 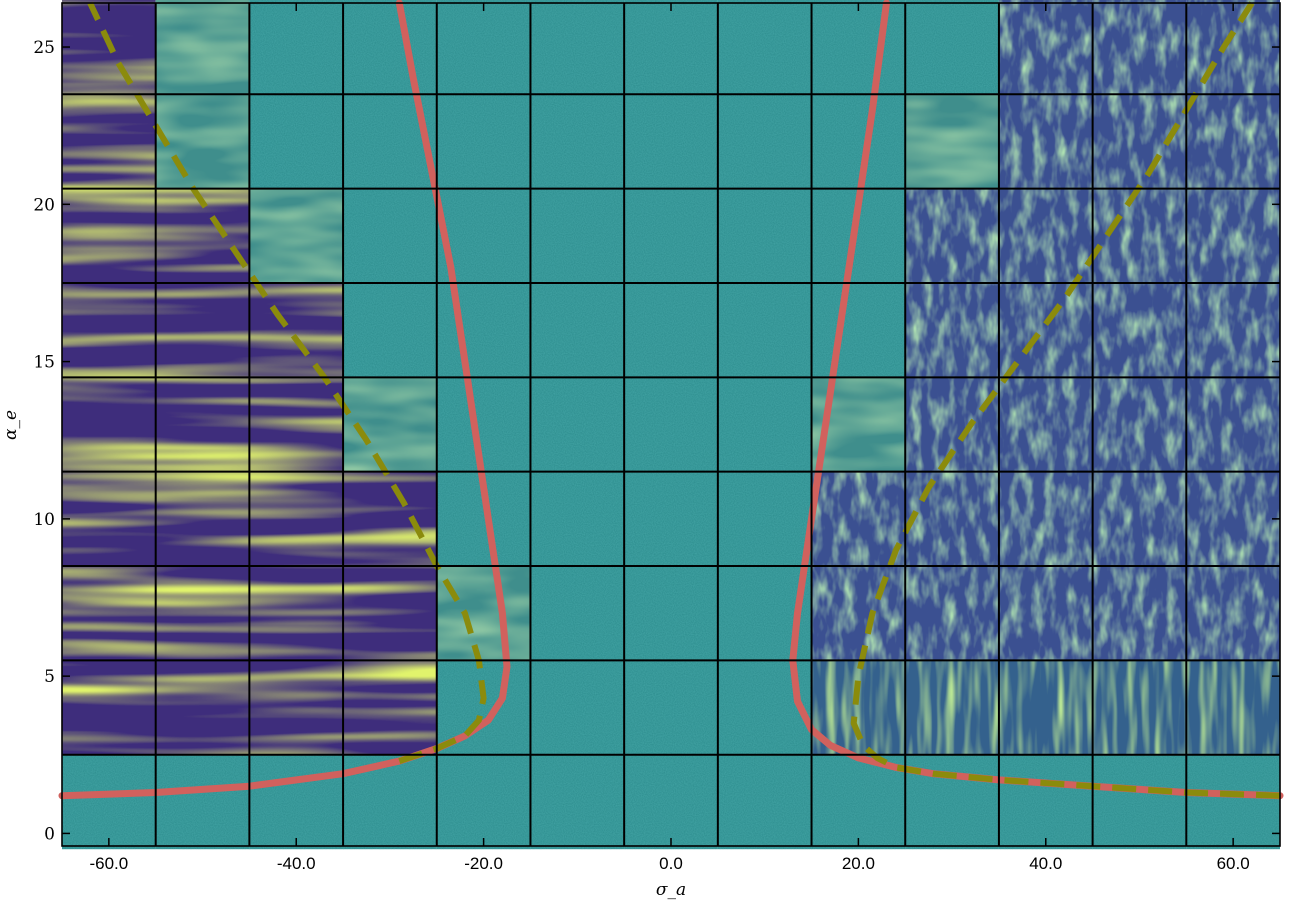 I want to click on y-tick-label: 15, so click(x=44, y=363).